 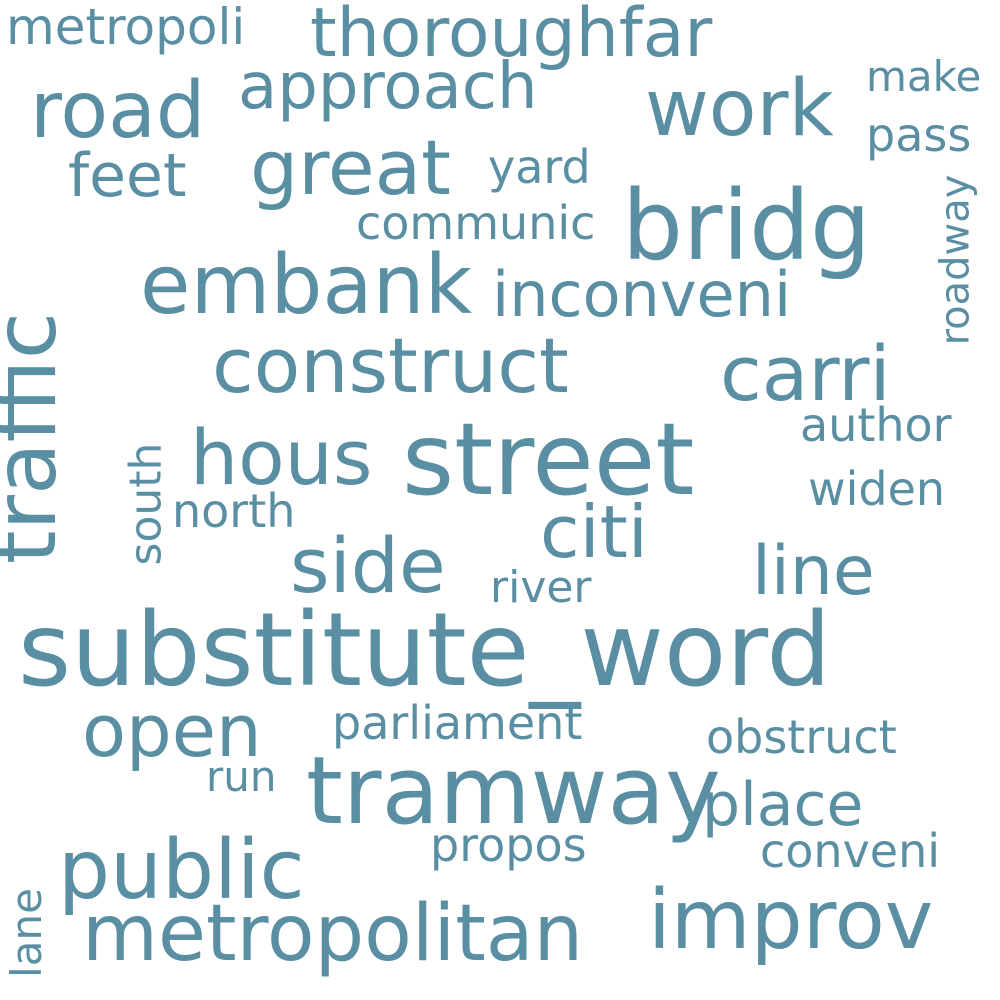 I want to click on word-south: south, so click(x=146, y=504).